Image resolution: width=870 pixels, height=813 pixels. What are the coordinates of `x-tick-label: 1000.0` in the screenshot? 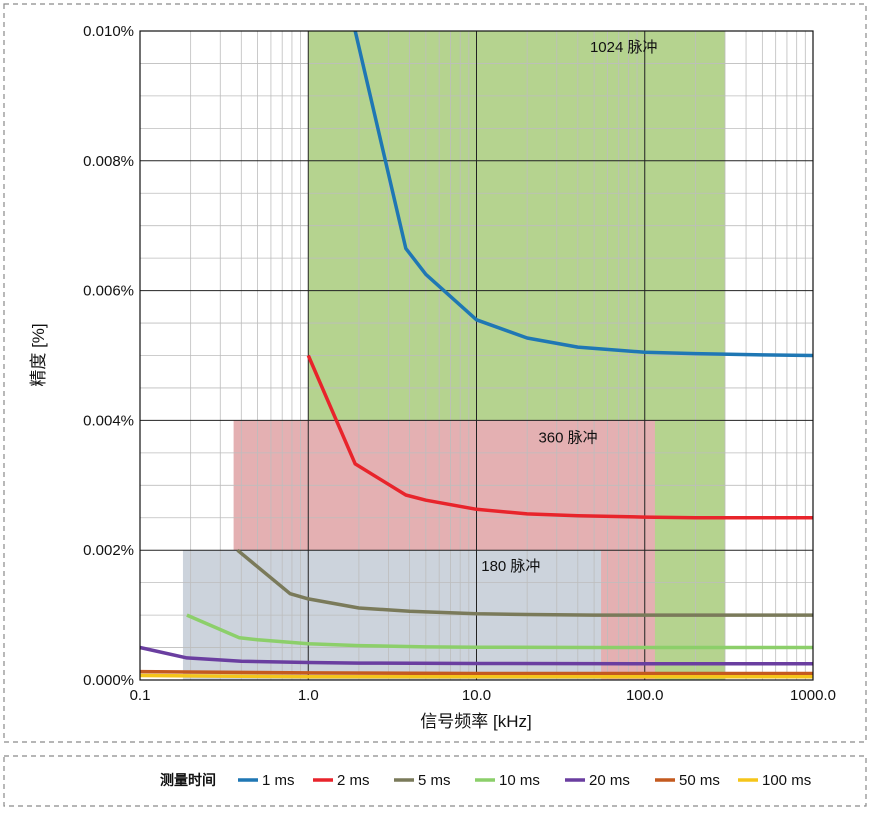 It's located at (813, 695).